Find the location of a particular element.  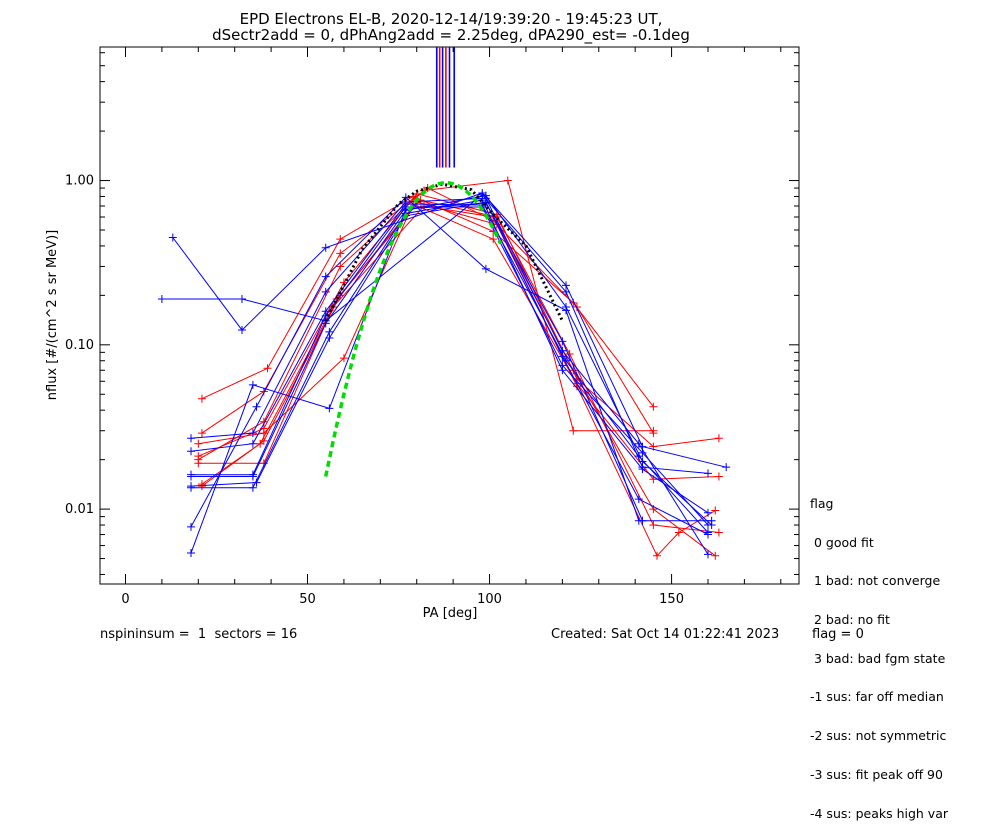

x-tick-label: 50 is located at coordinates (307, 599).